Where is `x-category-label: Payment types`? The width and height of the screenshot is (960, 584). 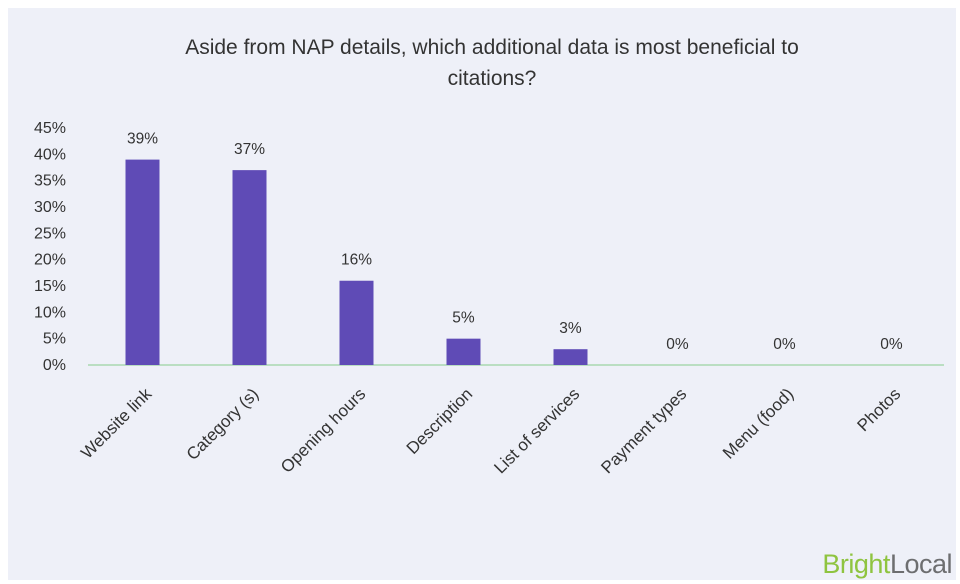 x-category-label: Payment types is located at coordinates (643, 430).